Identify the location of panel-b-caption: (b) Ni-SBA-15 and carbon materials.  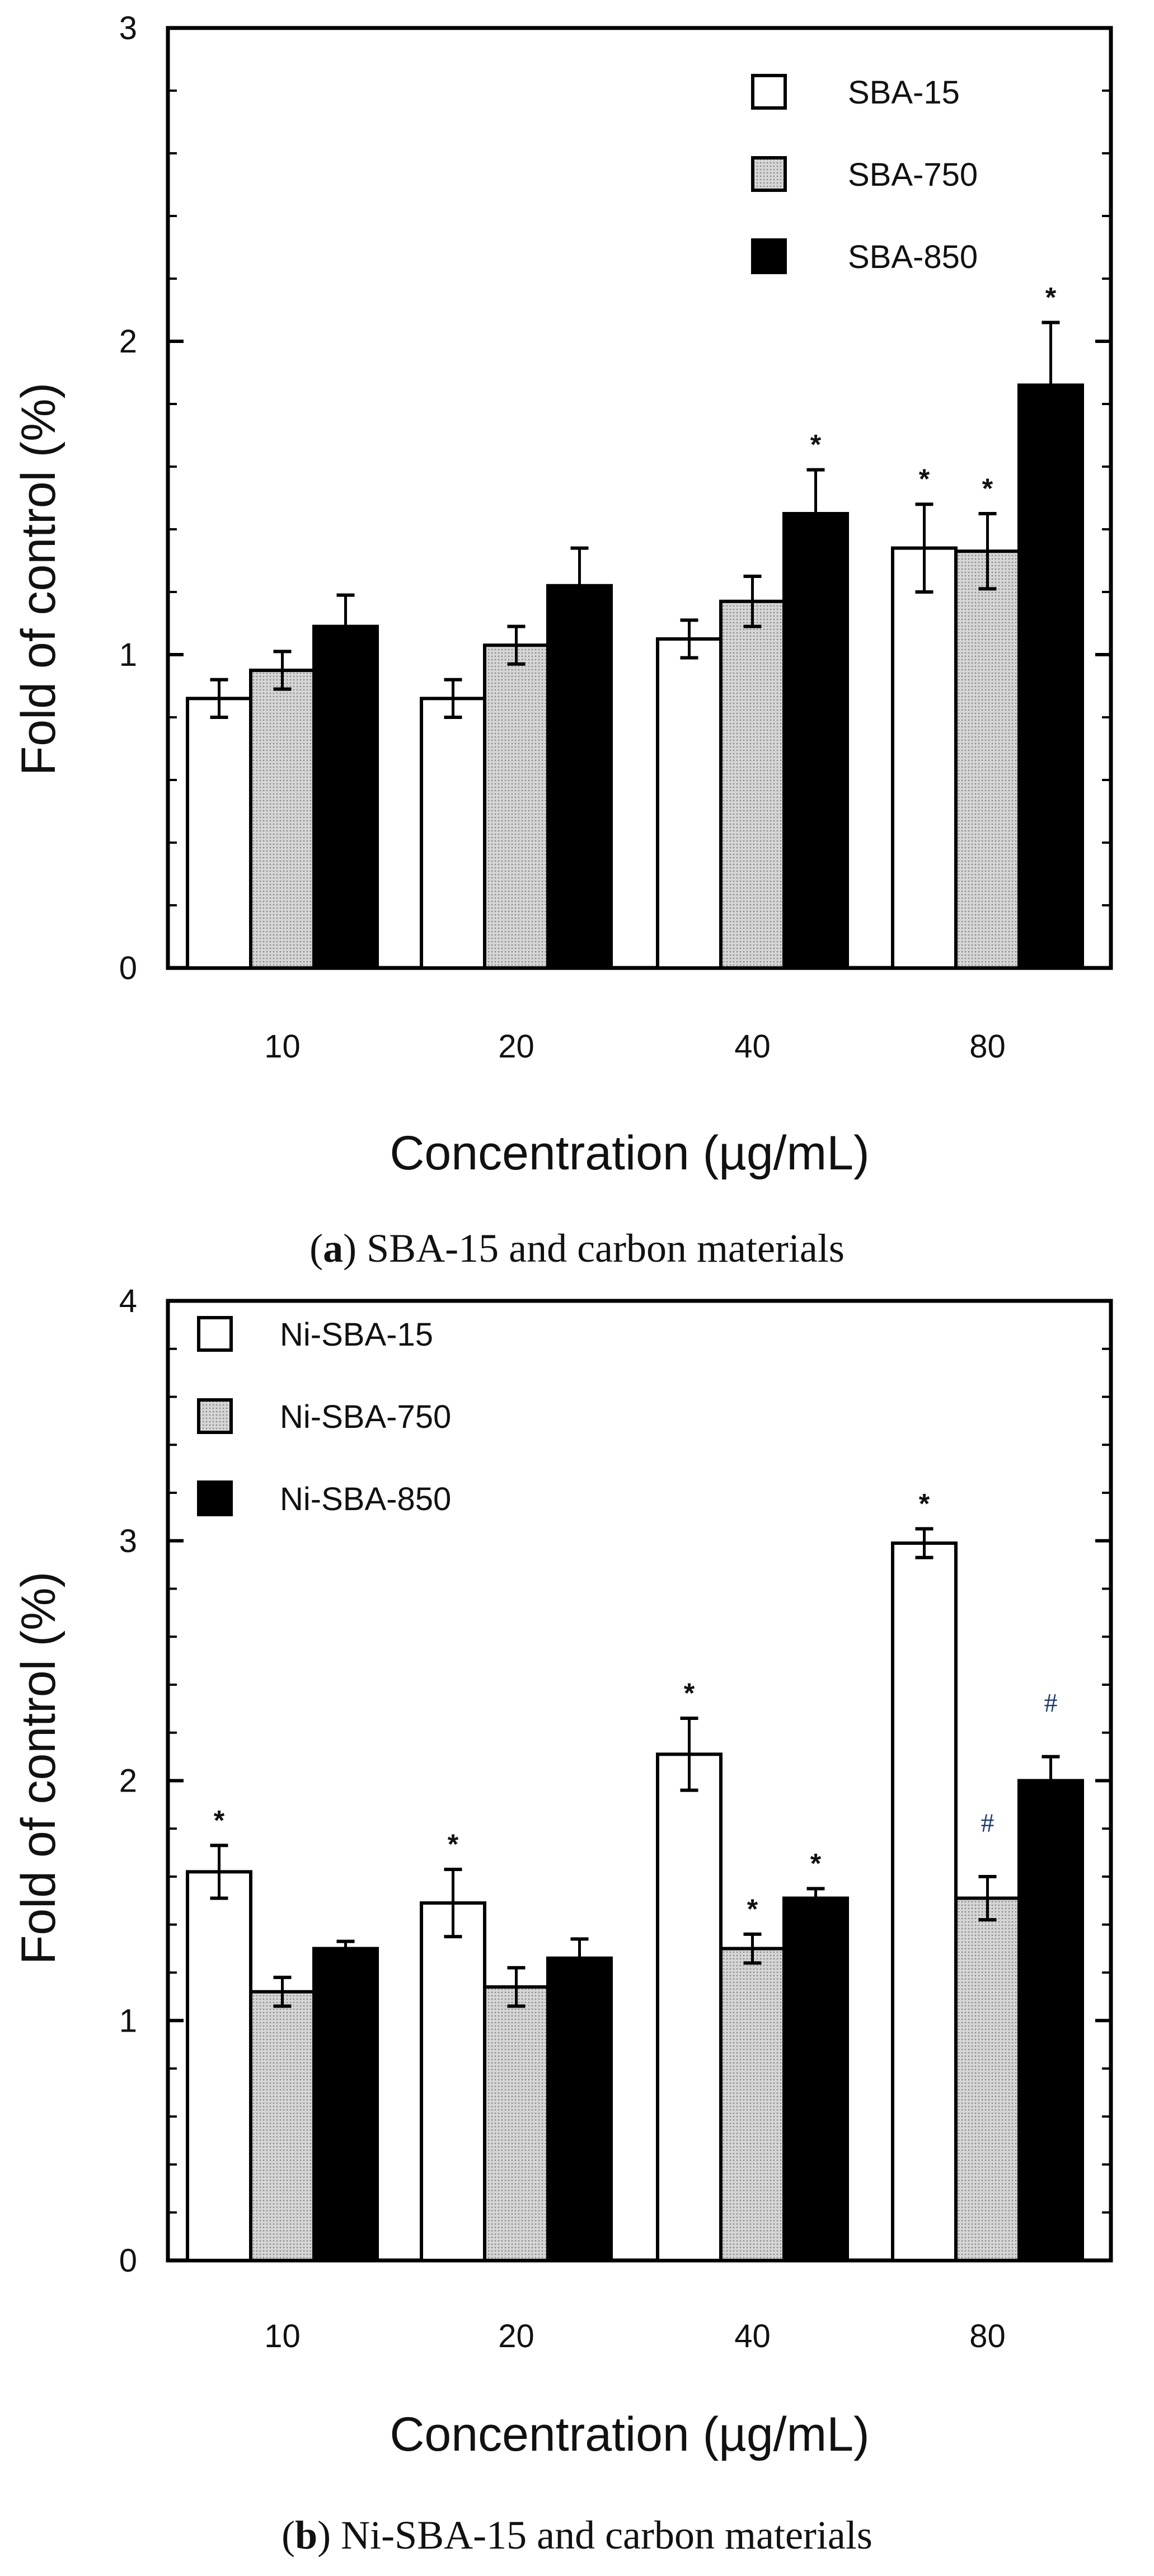
(577, 2535).